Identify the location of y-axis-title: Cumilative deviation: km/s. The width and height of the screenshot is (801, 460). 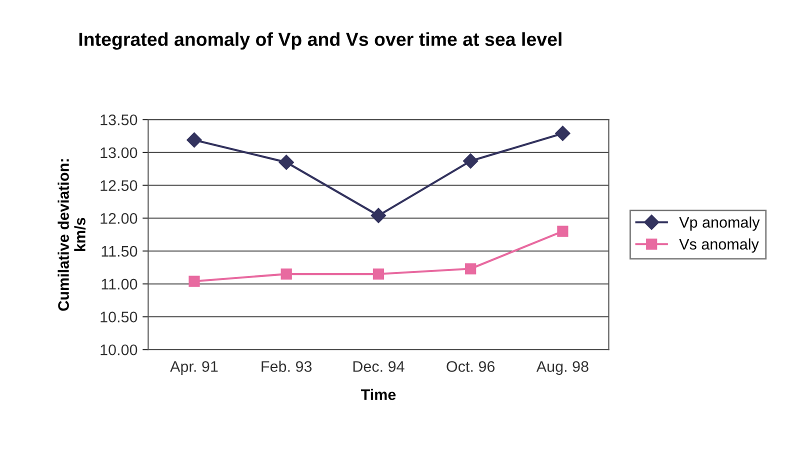
(72, 235).